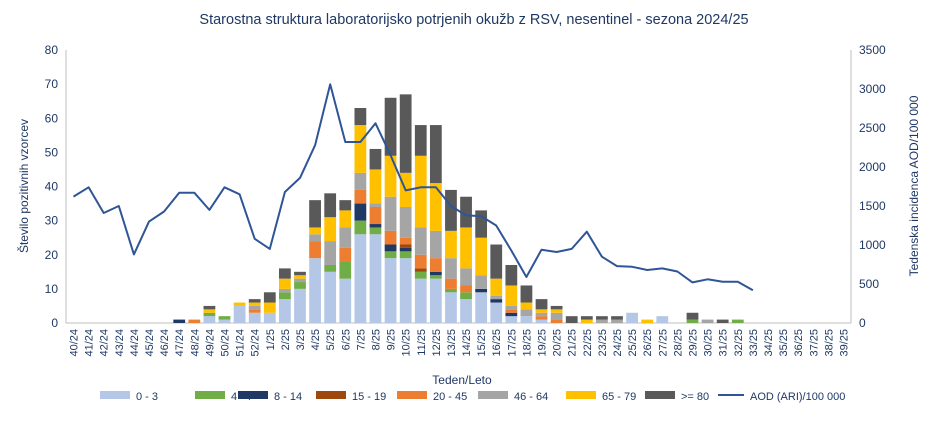 The width and height of the screenshot is (948, 421). I want to click on x-tick-label: 18/25, so click(527, 343).